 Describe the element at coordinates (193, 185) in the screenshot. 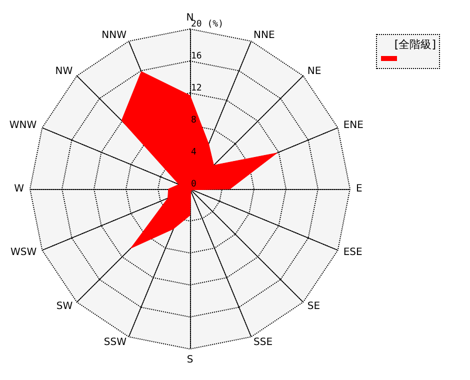

I see `y-tick-label: 0` at that location.